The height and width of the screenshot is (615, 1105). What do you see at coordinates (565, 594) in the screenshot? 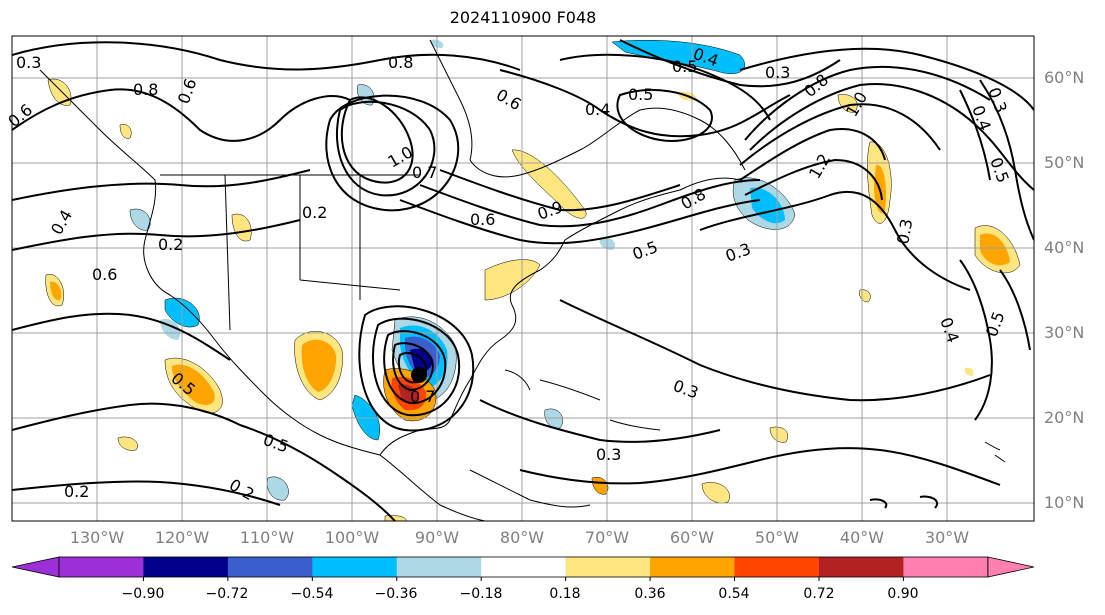
I see `colorbar-label: 0.18` at bounding box center [565, 594].